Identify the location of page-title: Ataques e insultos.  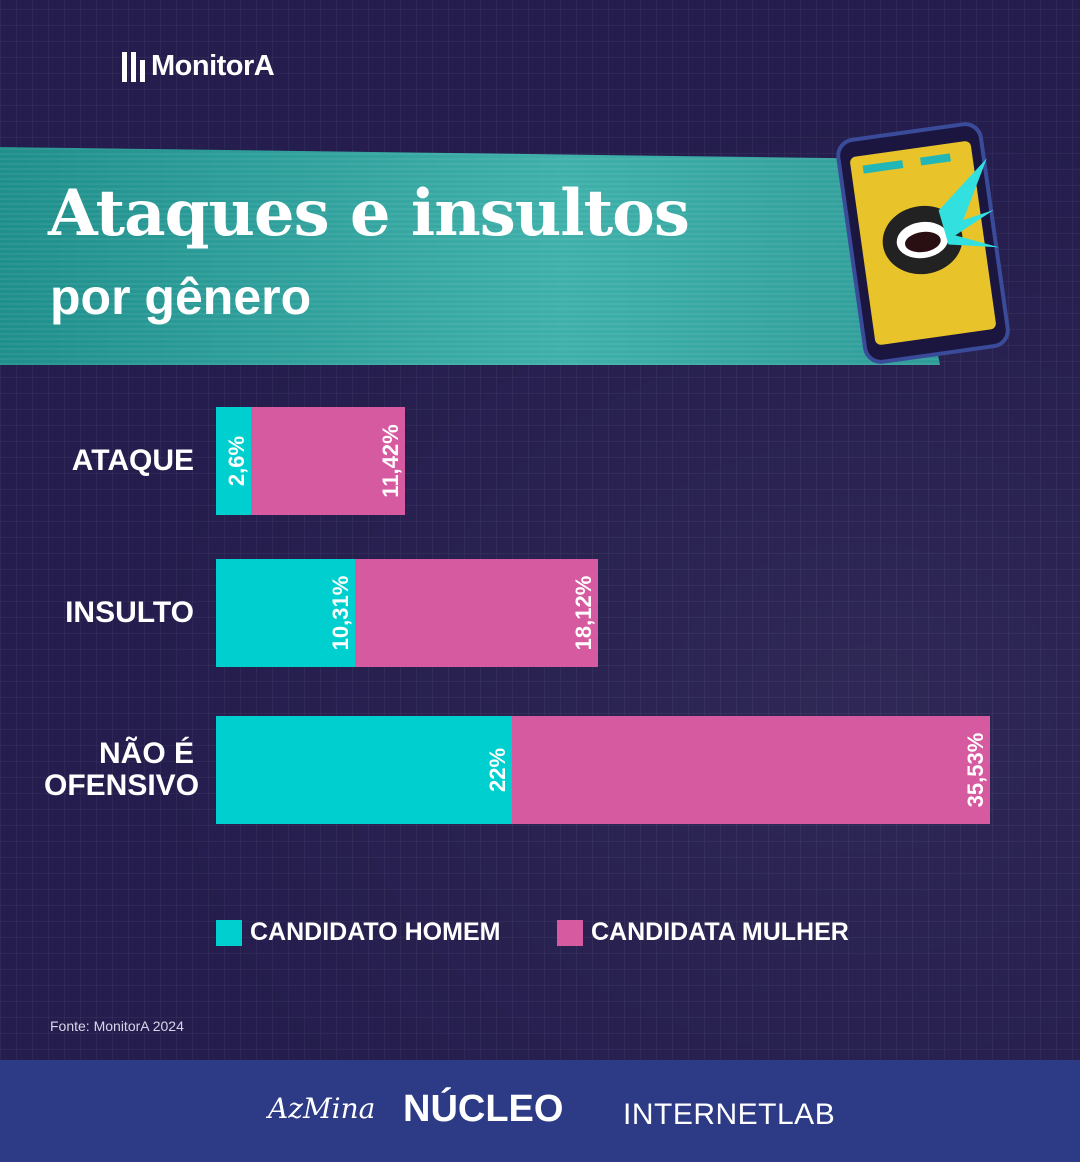
(369, 213).